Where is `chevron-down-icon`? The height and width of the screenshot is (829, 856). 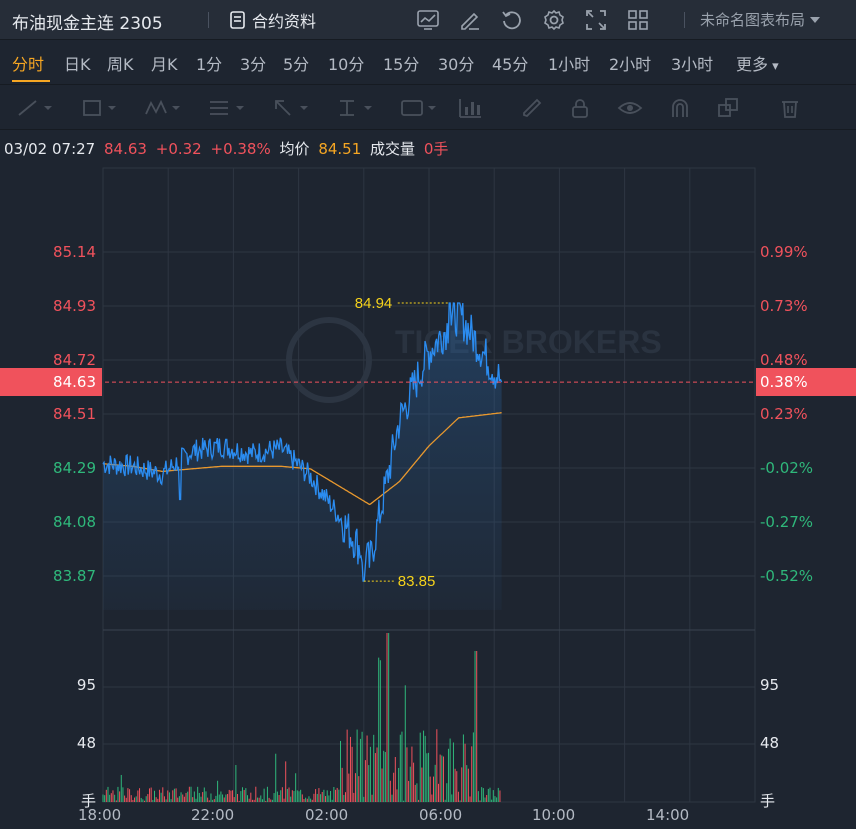
chevron-down-icon is located at coordinates (815, 19).